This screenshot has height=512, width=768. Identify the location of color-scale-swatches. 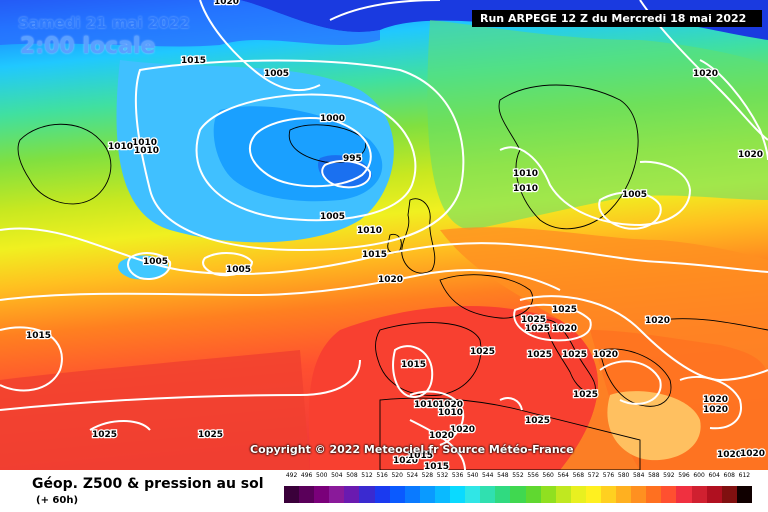
(518, 494).